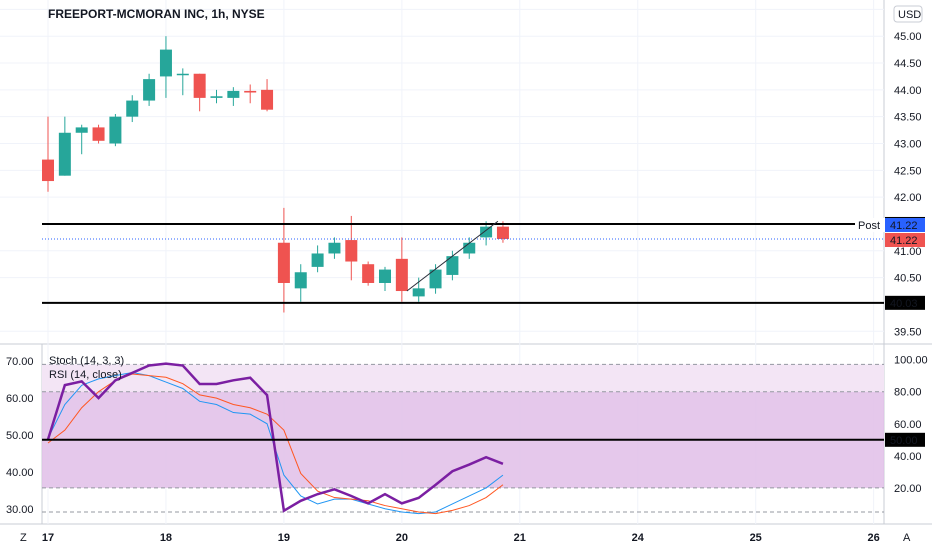 This screenshot has width=932, height=550. What do you see at coordinates (907, 538) in the screenshot?
I see `auto-scale-icon: A` at bounding box center [907, 538].